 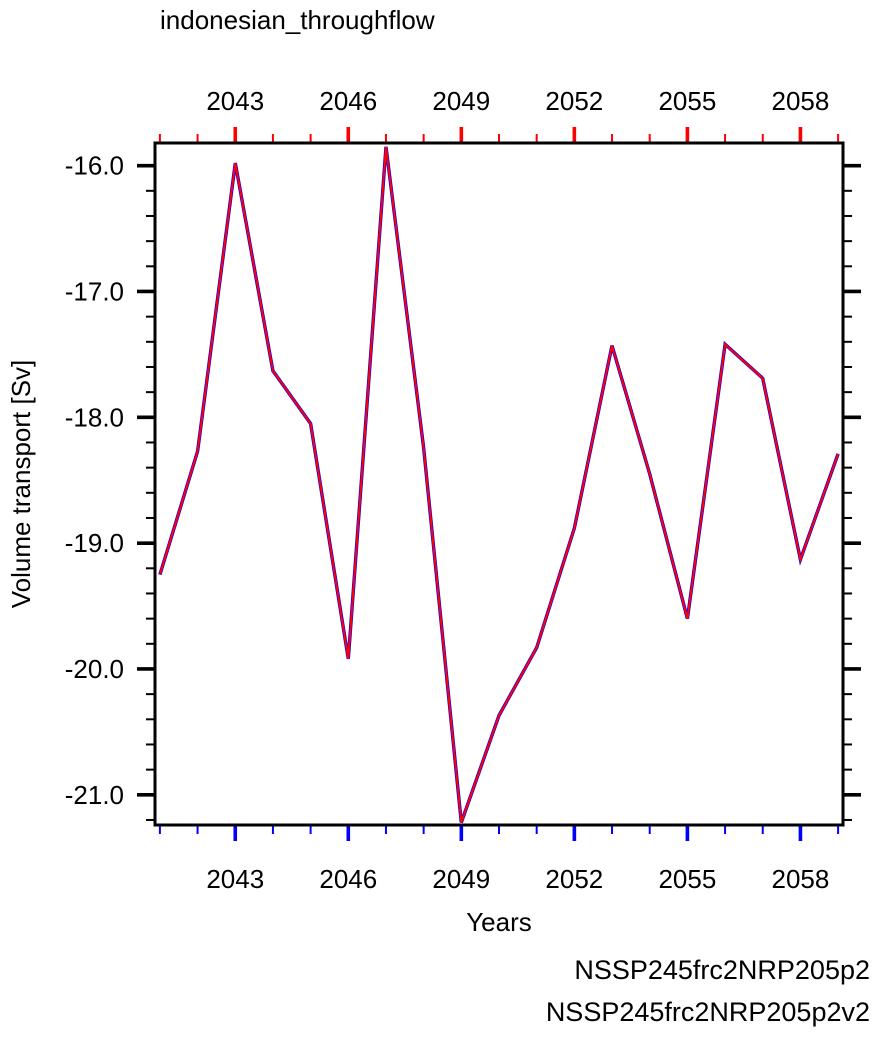 I want to click on chart-title: indonesian_throughflow, so click(x=297, y=20).